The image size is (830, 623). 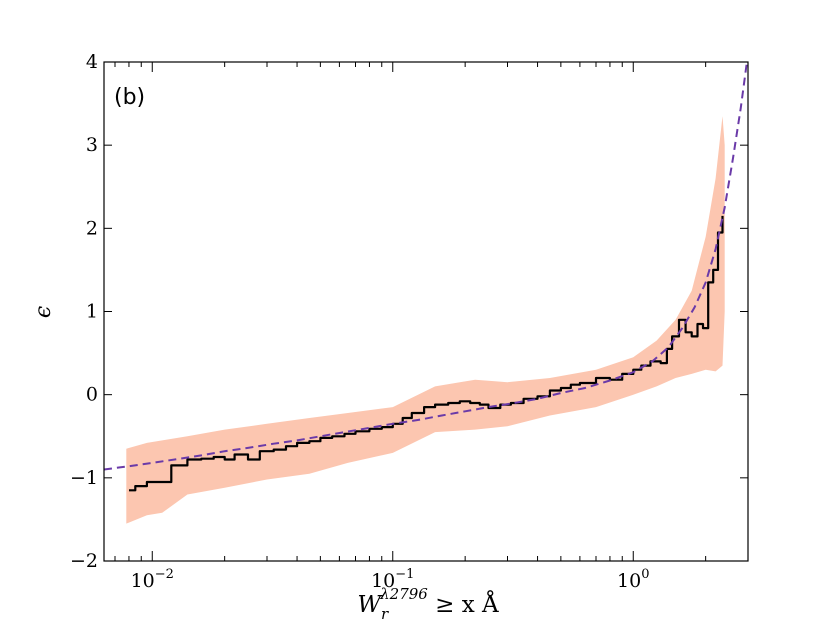 What do you see at coordinates (84, 478) in the screenshot?
I see `y-tick-label: −1` at bounding box center [84, 478].